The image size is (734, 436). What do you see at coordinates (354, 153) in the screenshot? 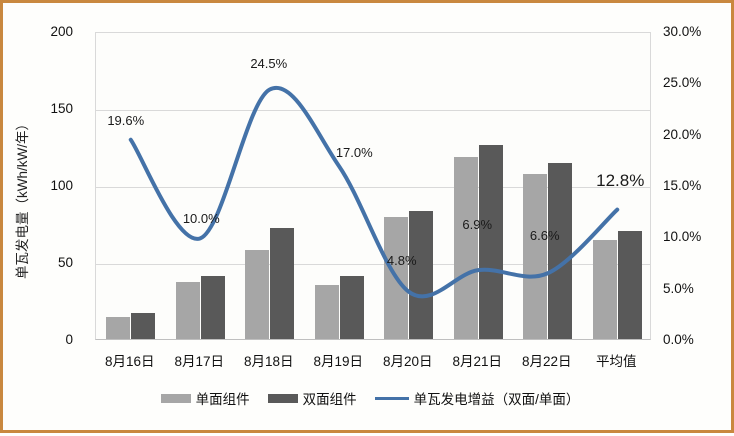
I see `line-point-label: 17.0%` at bounding box center [354, 153].